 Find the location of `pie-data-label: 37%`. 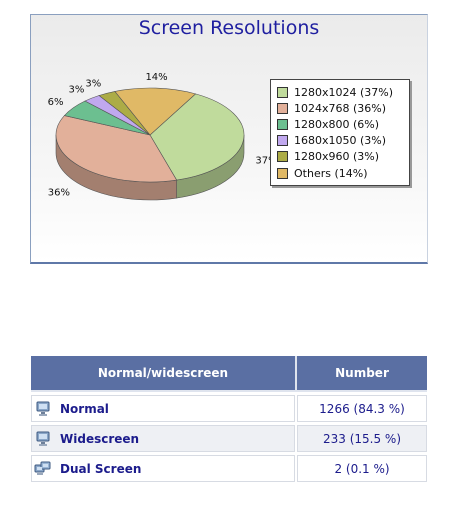

pie-data-label: 37% is located at coordinates (266, 160).